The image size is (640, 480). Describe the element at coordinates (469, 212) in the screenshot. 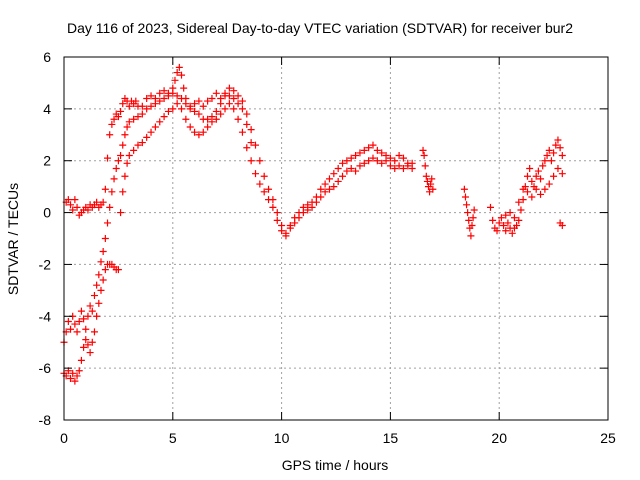

I see `series-track-e` at that location.